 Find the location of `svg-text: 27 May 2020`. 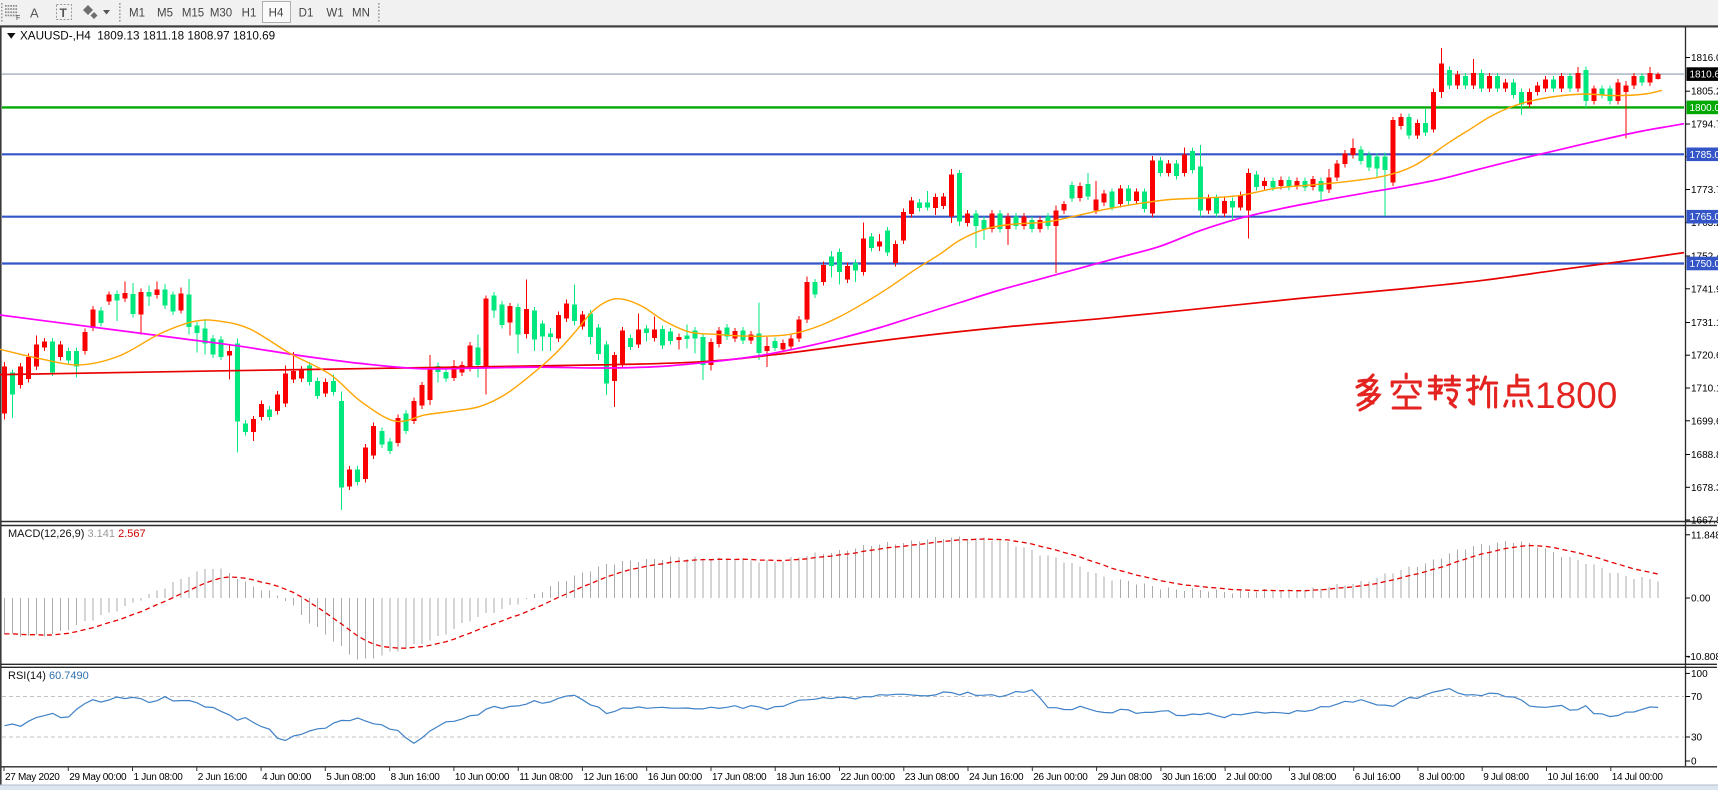

svg-text: 27 May 2020 is located at coordinates (32, 777).